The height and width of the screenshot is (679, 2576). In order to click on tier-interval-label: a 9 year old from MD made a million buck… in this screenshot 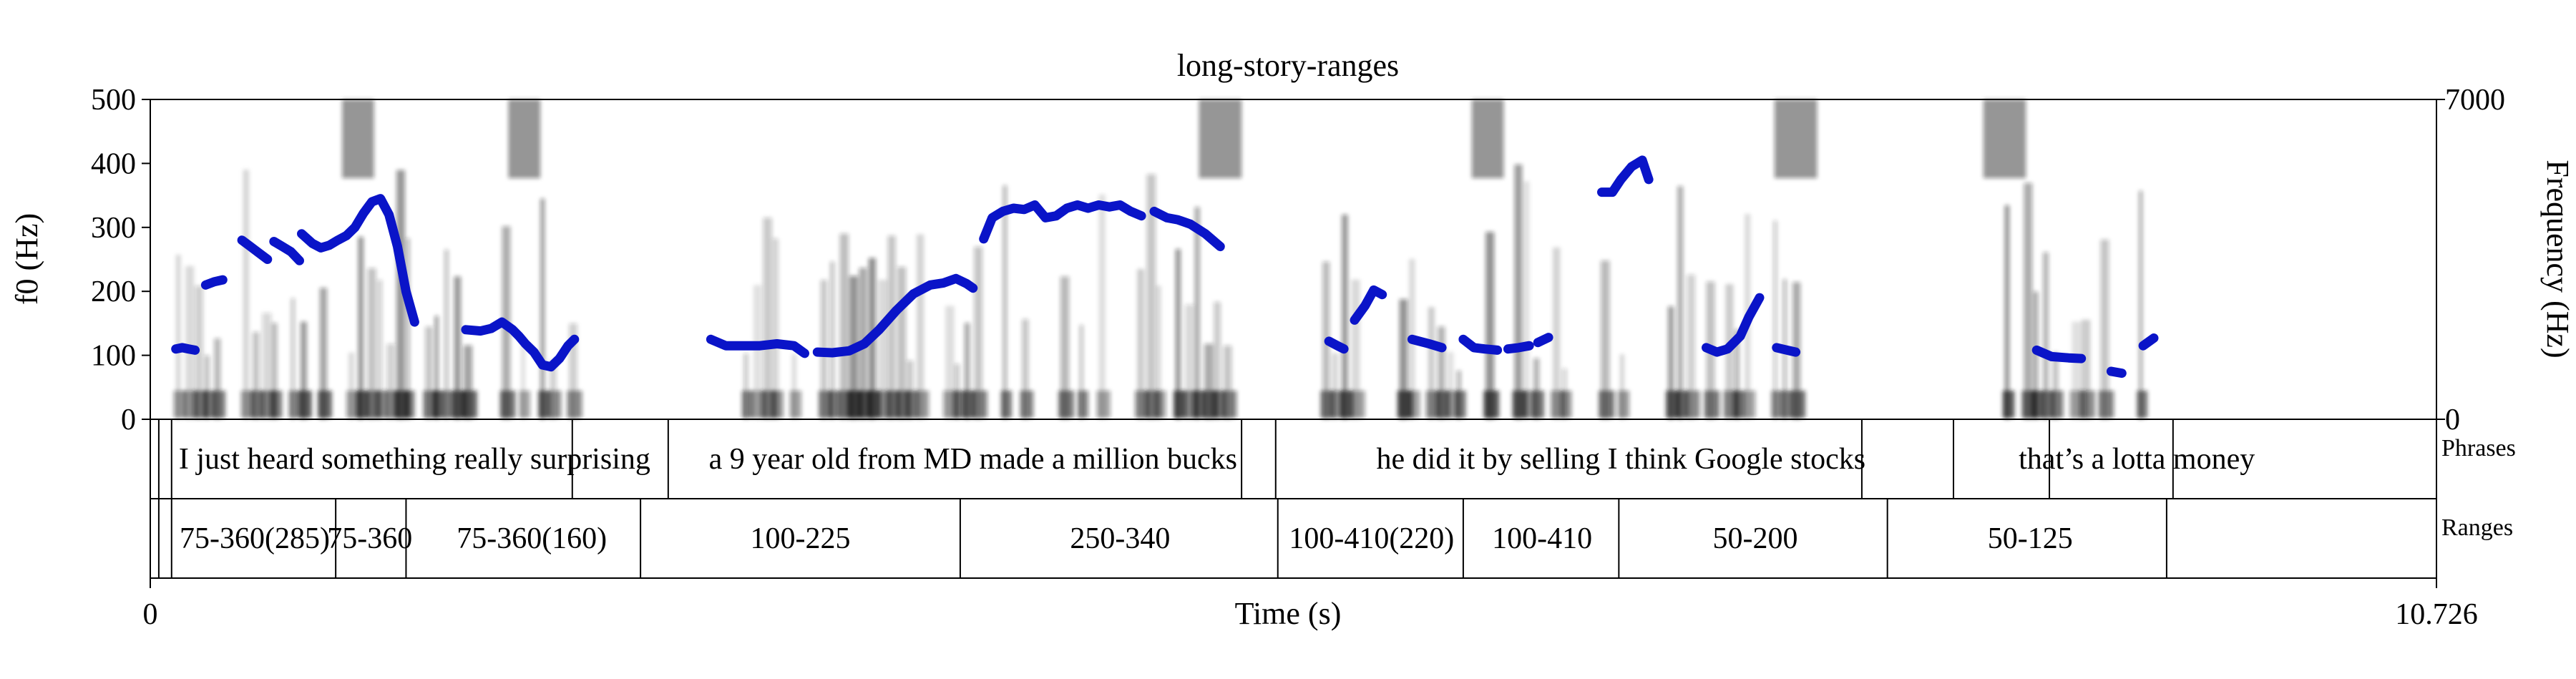, I will do `click(973, 459)`.